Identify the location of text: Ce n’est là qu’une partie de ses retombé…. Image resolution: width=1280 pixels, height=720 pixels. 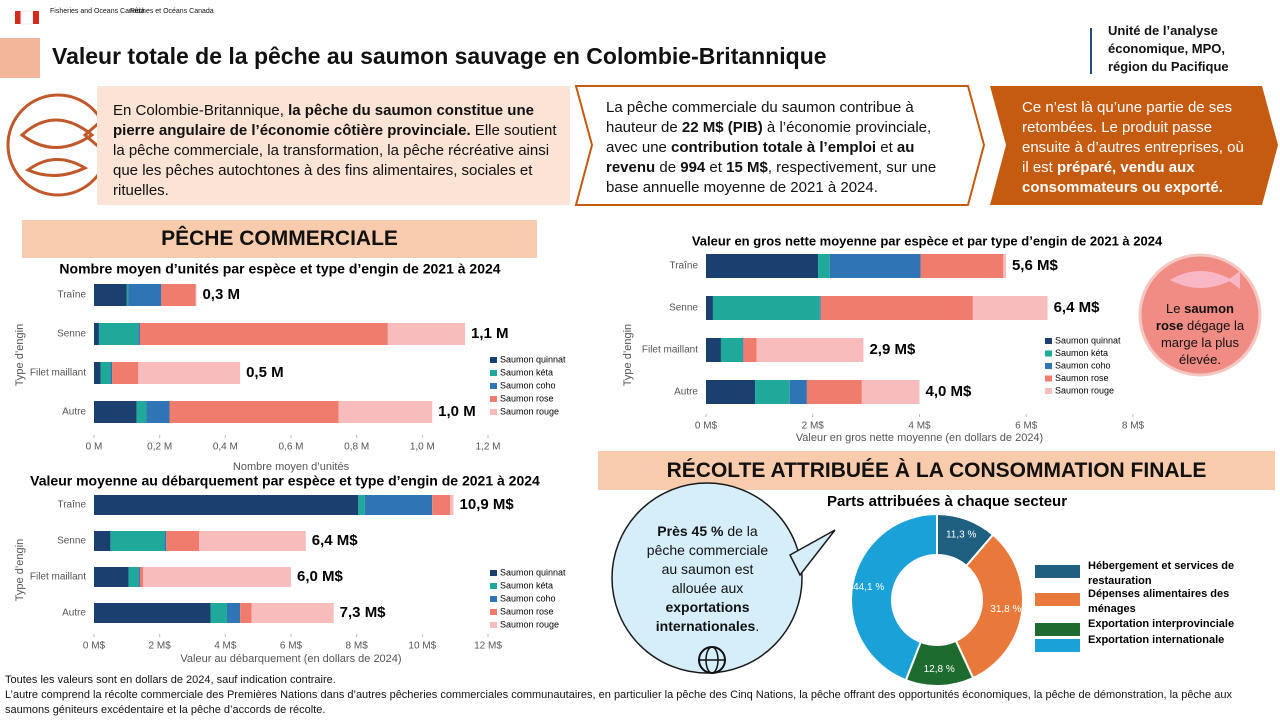
(1133, 137).